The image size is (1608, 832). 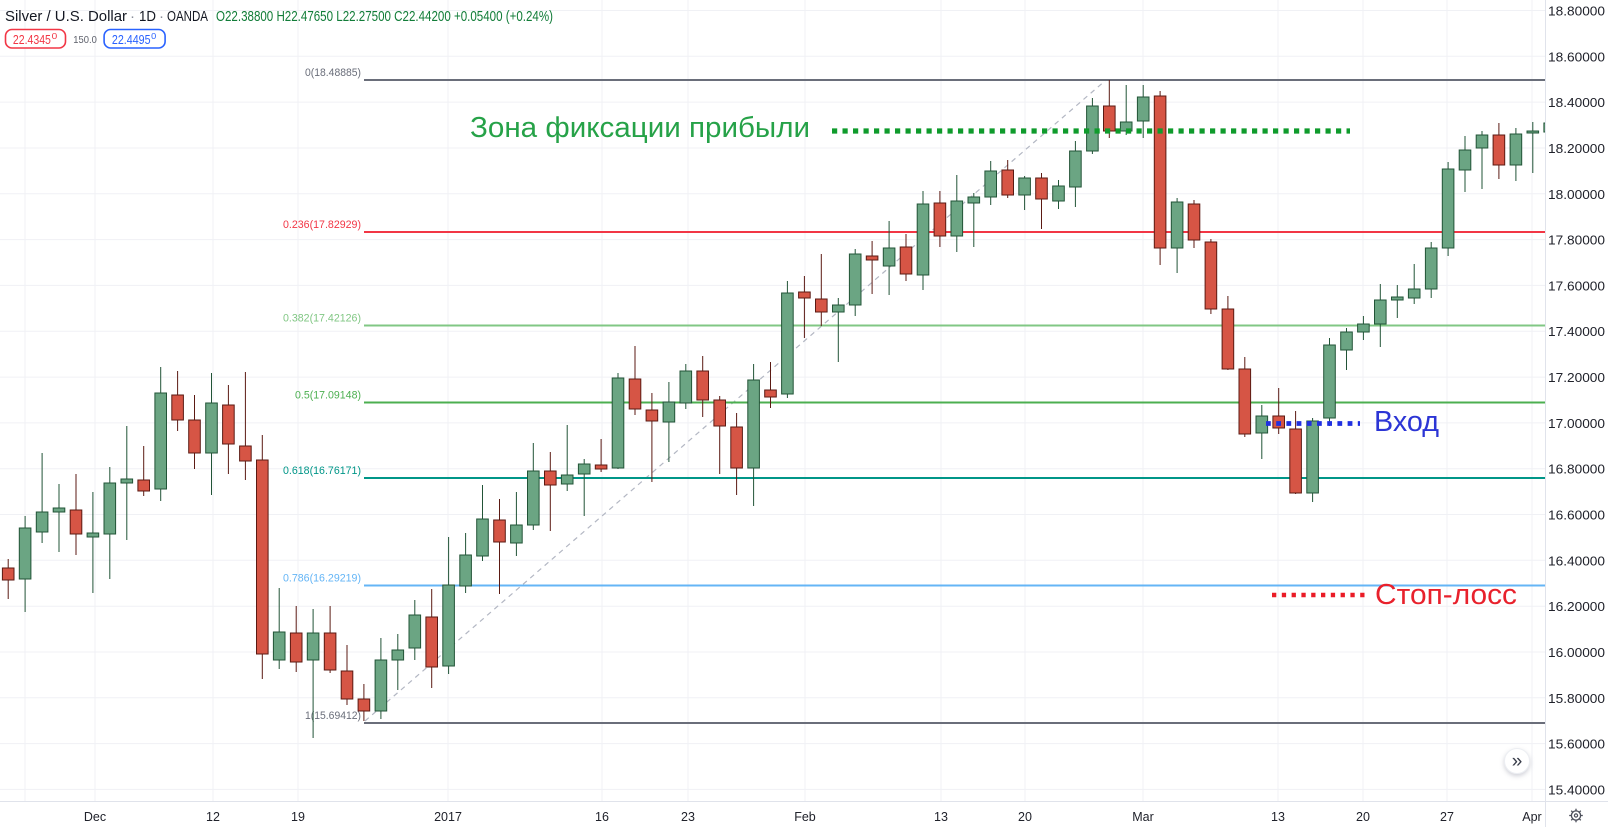 What do you see at coordinates (1576, 699) in the screenshot?
I see `svg-text: 15.80000` at bounding box center [1576, 699].